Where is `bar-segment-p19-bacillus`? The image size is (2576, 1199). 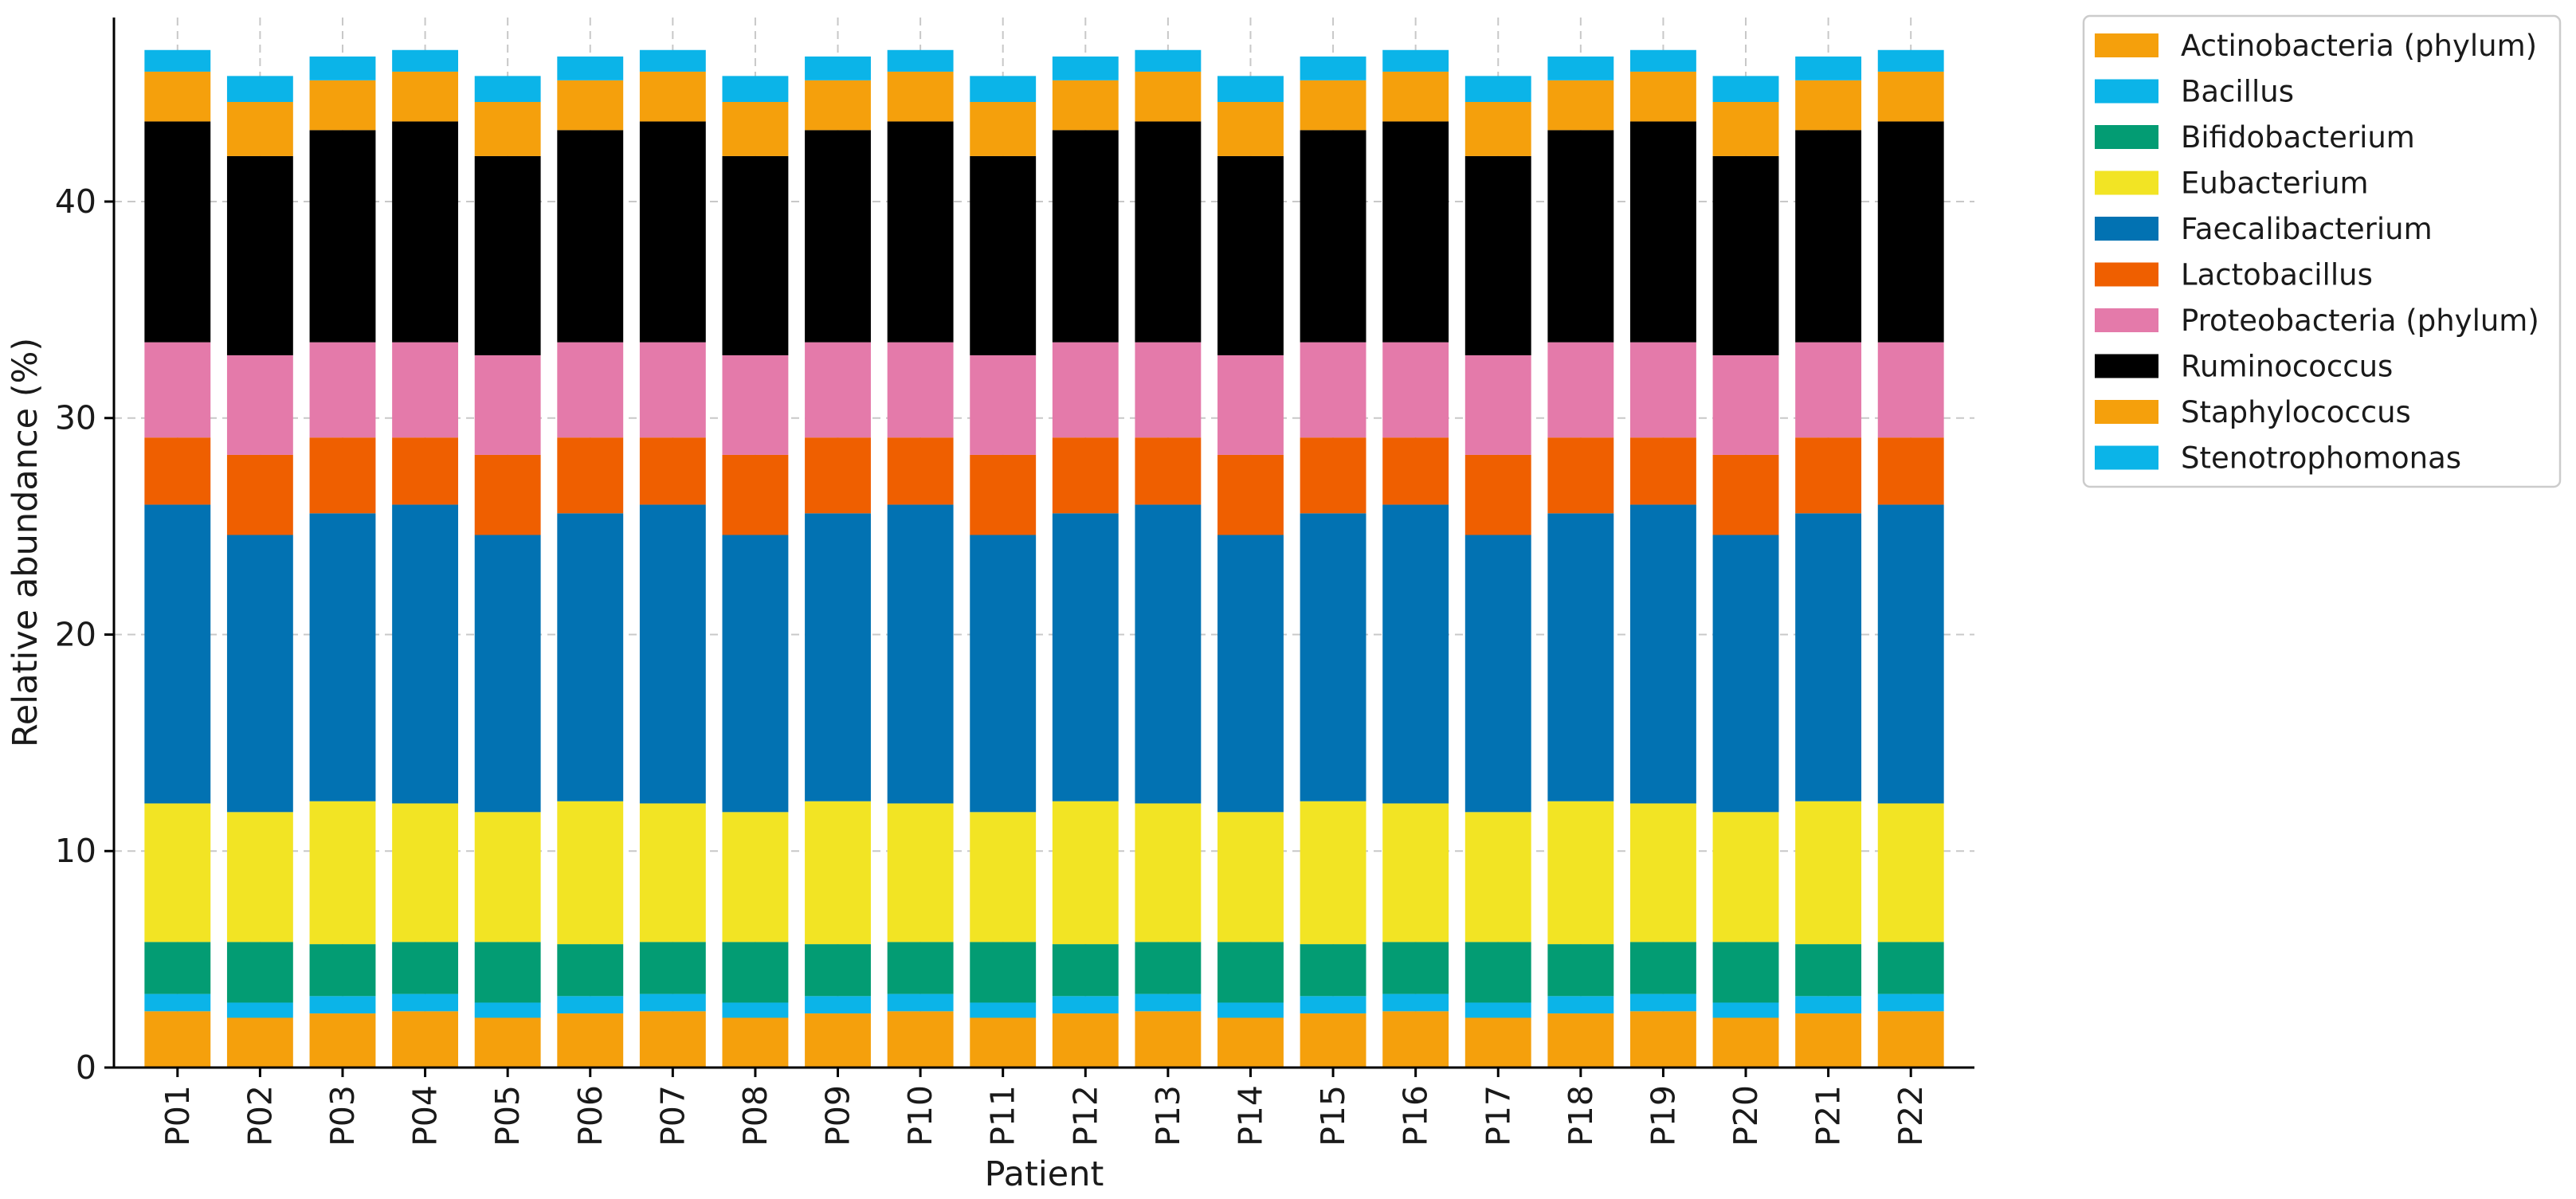 bar-segment-p19-bacillus is located at coordinates (1662, 1002).